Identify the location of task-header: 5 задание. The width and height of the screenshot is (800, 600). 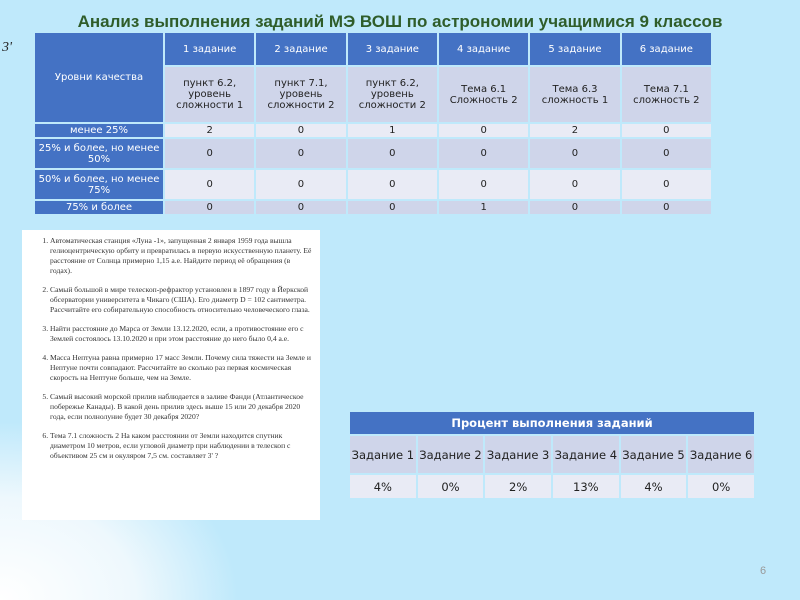
(575, 49).